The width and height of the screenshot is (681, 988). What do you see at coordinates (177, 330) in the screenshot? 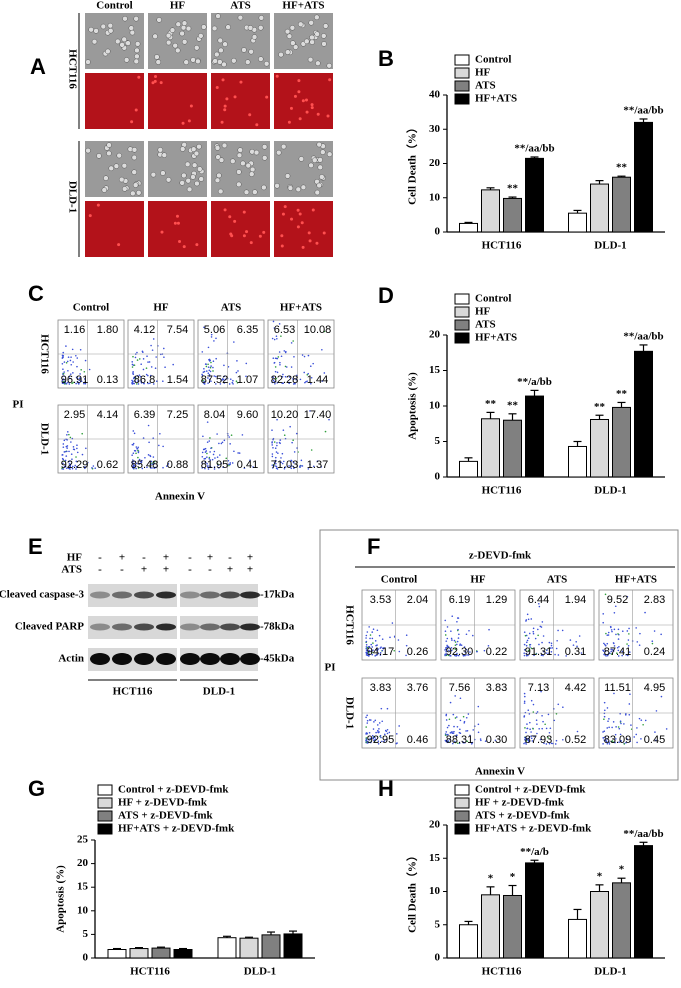
I see `quadrant-value: 7.54` at bounding box center [177, 330].